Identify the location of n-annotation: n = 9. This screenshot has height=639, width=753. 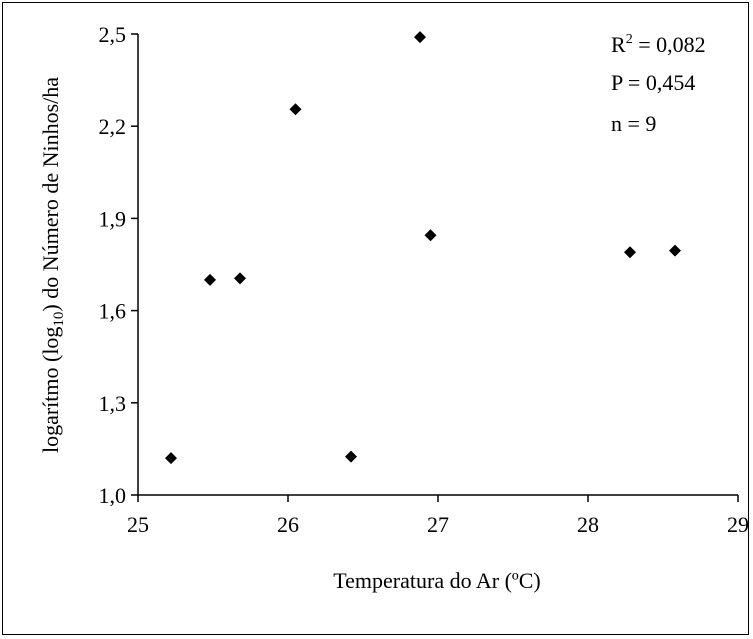
(633, 123).